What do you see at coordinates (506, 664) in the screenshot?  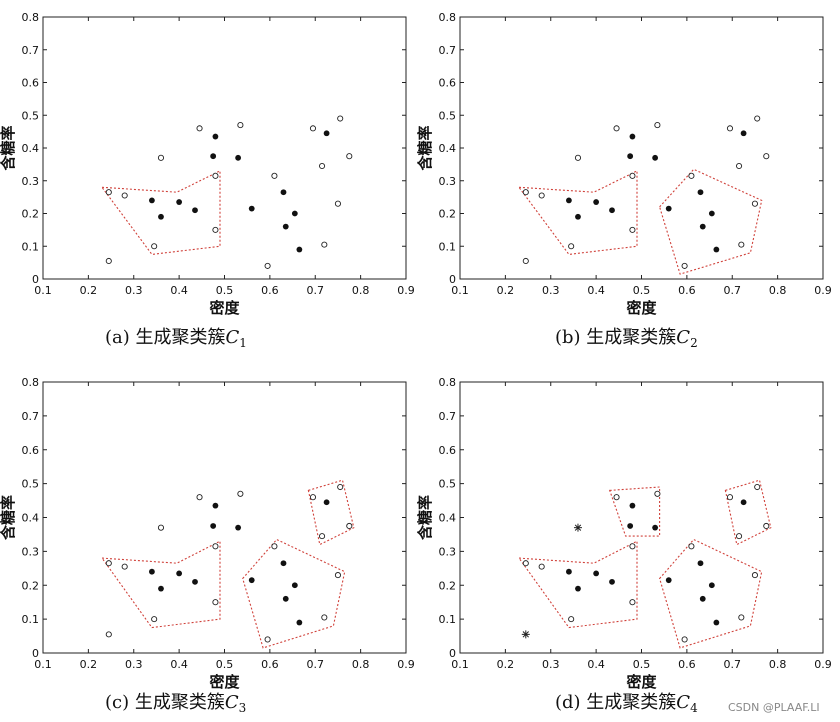 I see `x-tick-label: 0.2` at bounding box center [506, 664].